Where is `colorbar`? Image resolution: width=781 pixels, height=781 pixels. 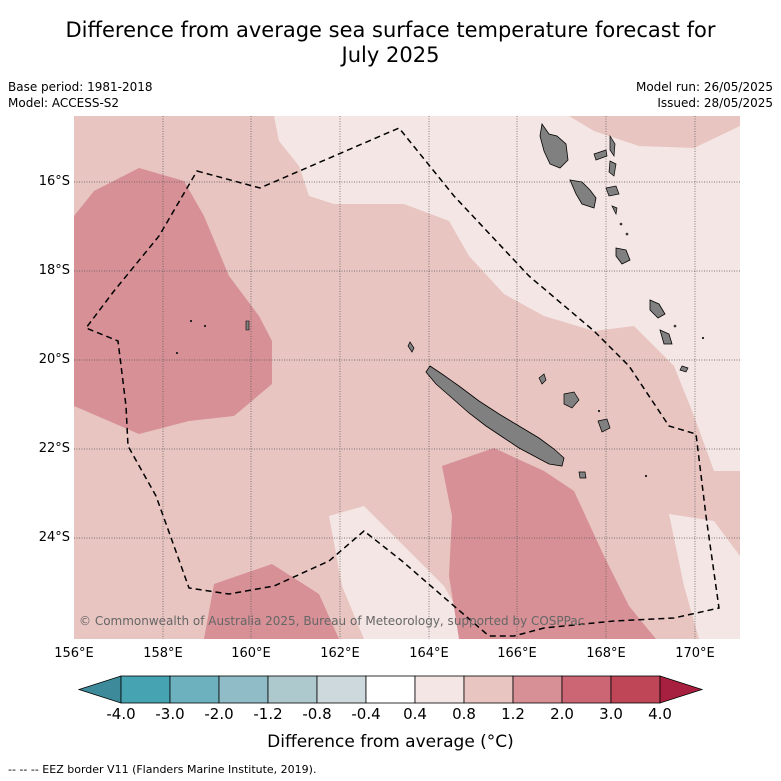 colorbar is located at coordinates (391, 692).